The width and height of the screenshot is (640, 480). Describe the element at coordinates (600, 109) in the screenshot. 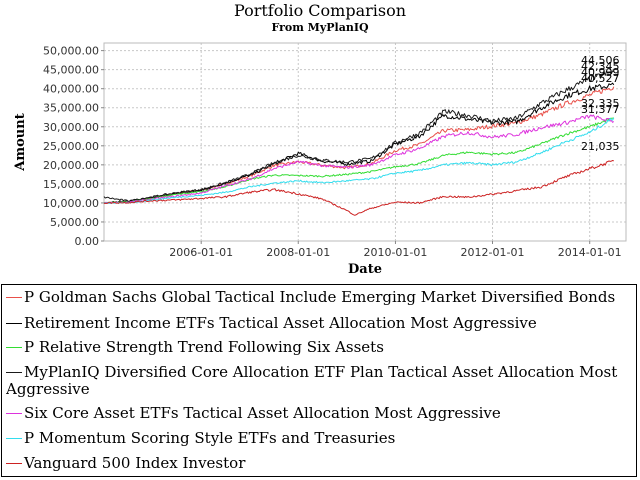

I see `end-value-label: 31,377` at that location.